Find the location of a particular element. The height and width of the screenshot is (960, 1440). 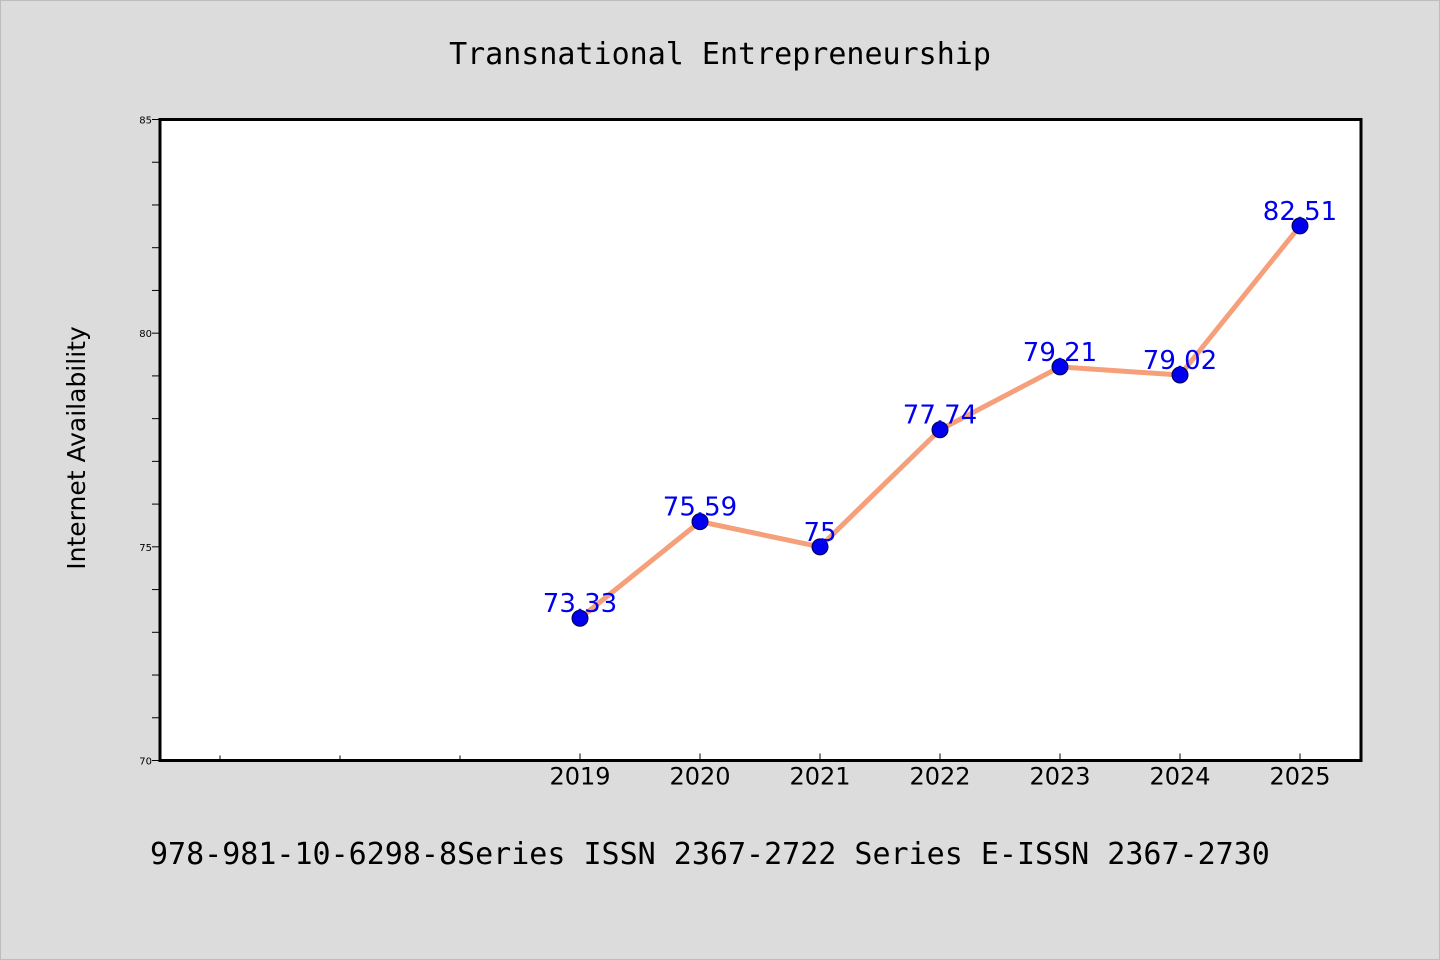

x-tick-label: 2024 is located at coordinates (1179, 777).